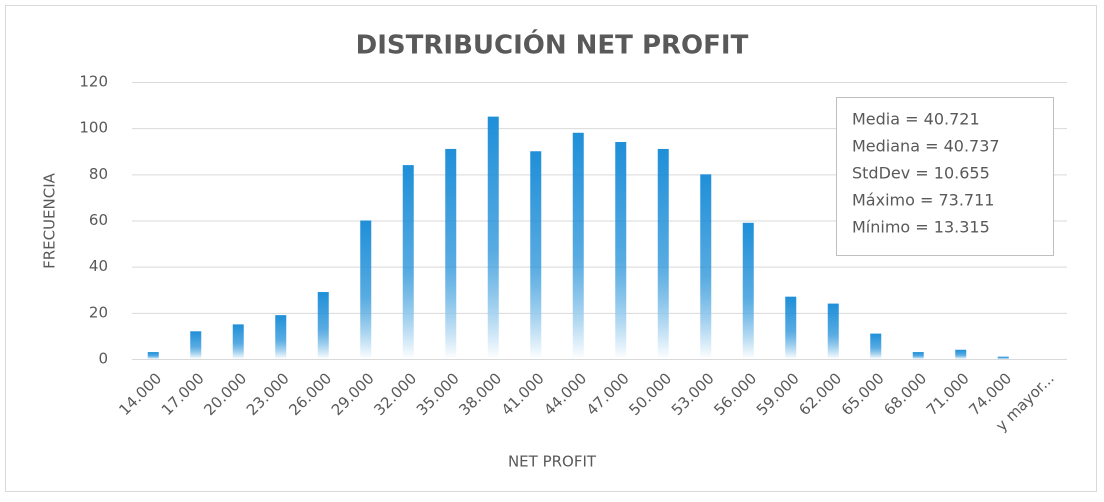  Describe the element at coordinates (103, 359) in the screenshot. I see `y-tick-label: 0` at that location.